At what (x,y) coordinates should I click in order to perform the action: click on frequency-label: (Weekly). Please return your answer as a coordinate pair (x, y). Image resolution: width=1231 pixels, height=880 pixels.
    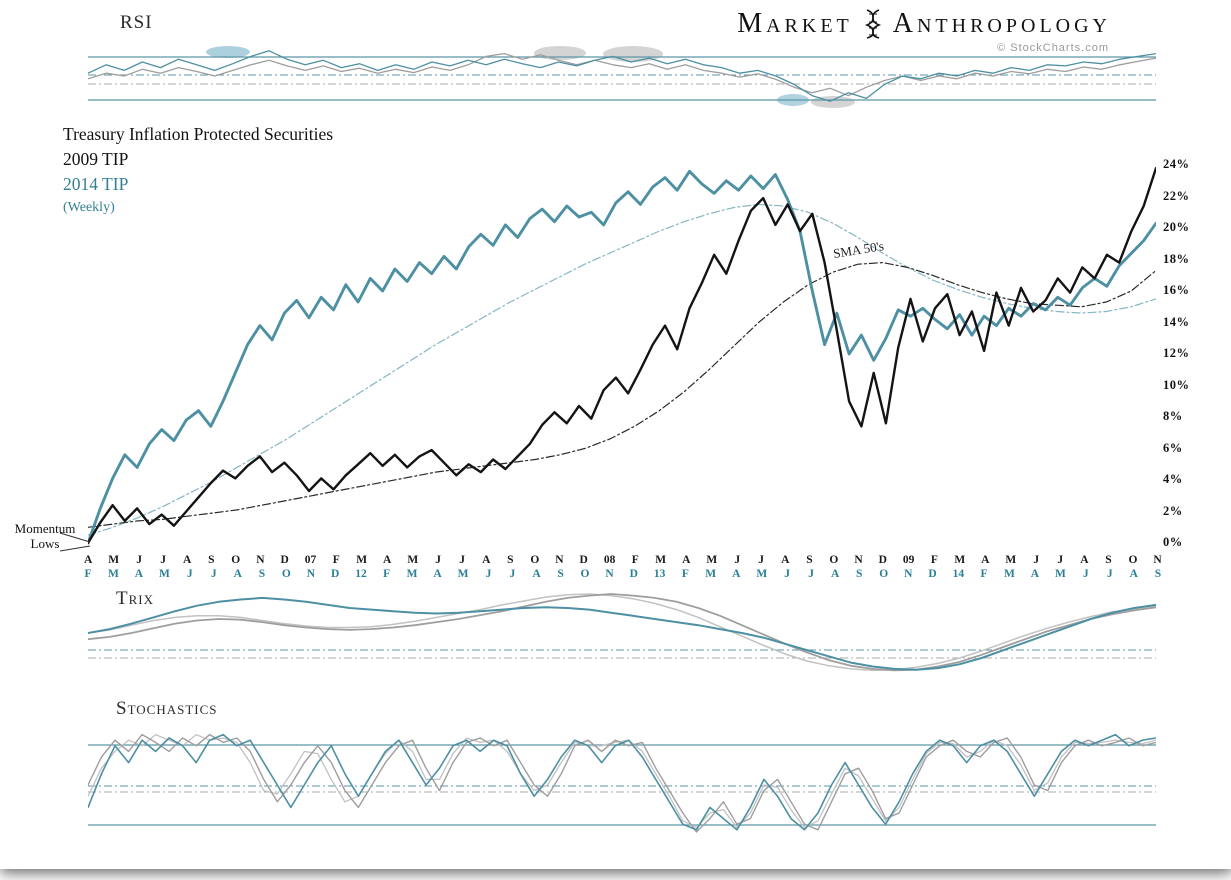
    Looking at the image, I should click on (89, 207).